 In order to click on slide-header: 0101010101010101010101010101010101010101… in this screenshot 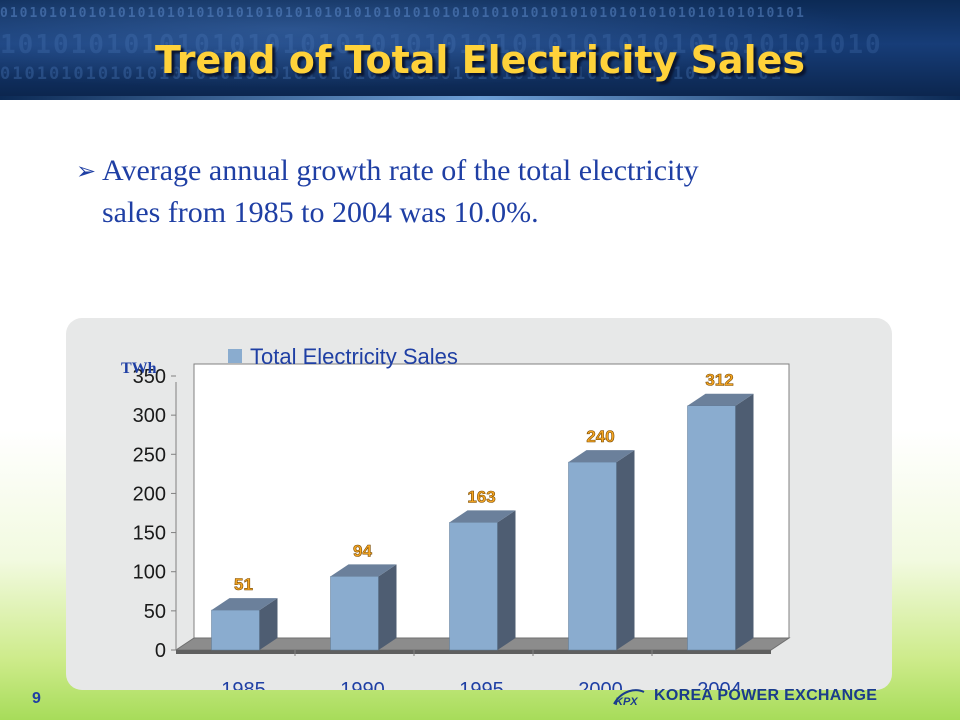, I will do `click(480, 49)`.